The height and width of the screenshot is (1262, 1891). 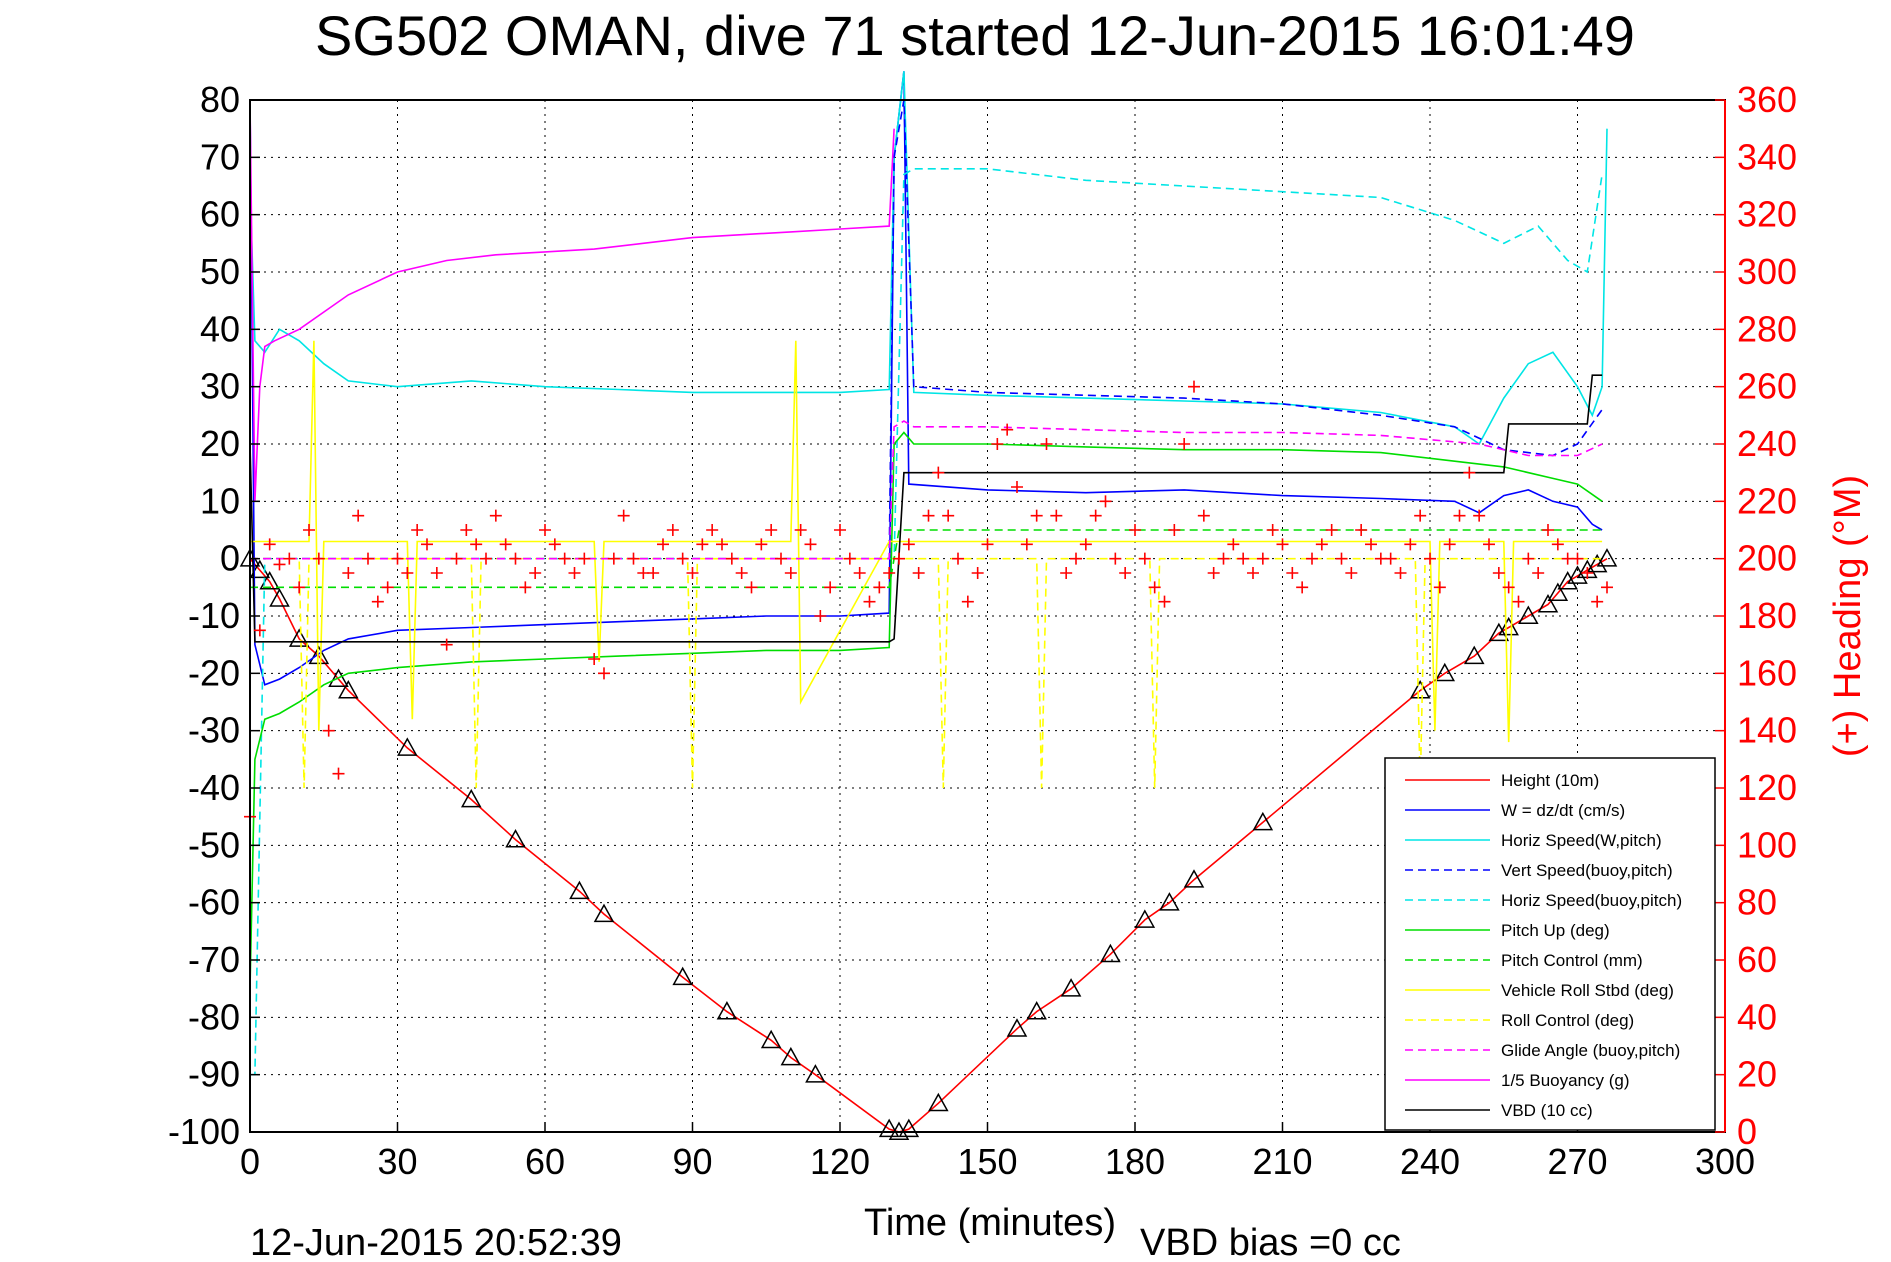 What do you see at coordinates (1563, 810) in the screenshot?
I see `legend-label: W = dz/dt (cm/s)` at bounding box center [1563, 810].